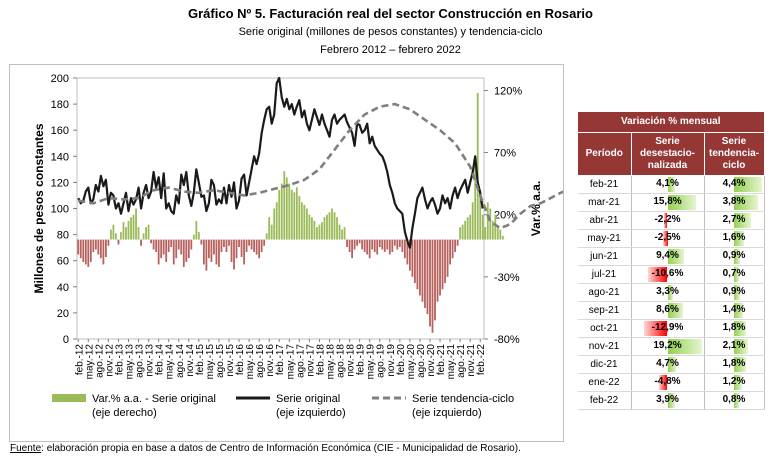 This screenshot has width=781, height=461. Describe the element at coordinates (200, 360) in the screenshot. I see `x-tick-label: feb.-15` at that location.